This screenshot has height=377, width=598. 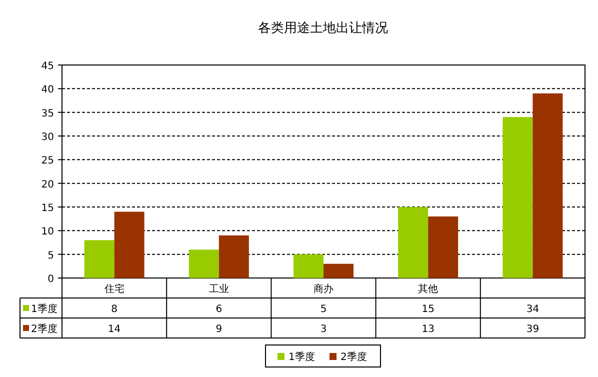 I want to click on y-tick-label: 25, so click(x=47, y=161).